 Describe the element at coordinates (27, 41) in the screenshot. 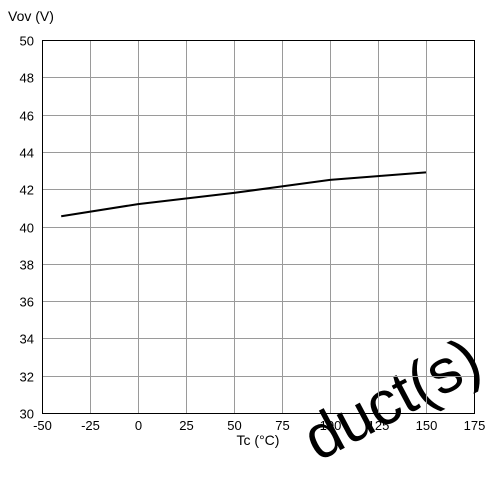

I see `y-tick-label: 50` at that location.